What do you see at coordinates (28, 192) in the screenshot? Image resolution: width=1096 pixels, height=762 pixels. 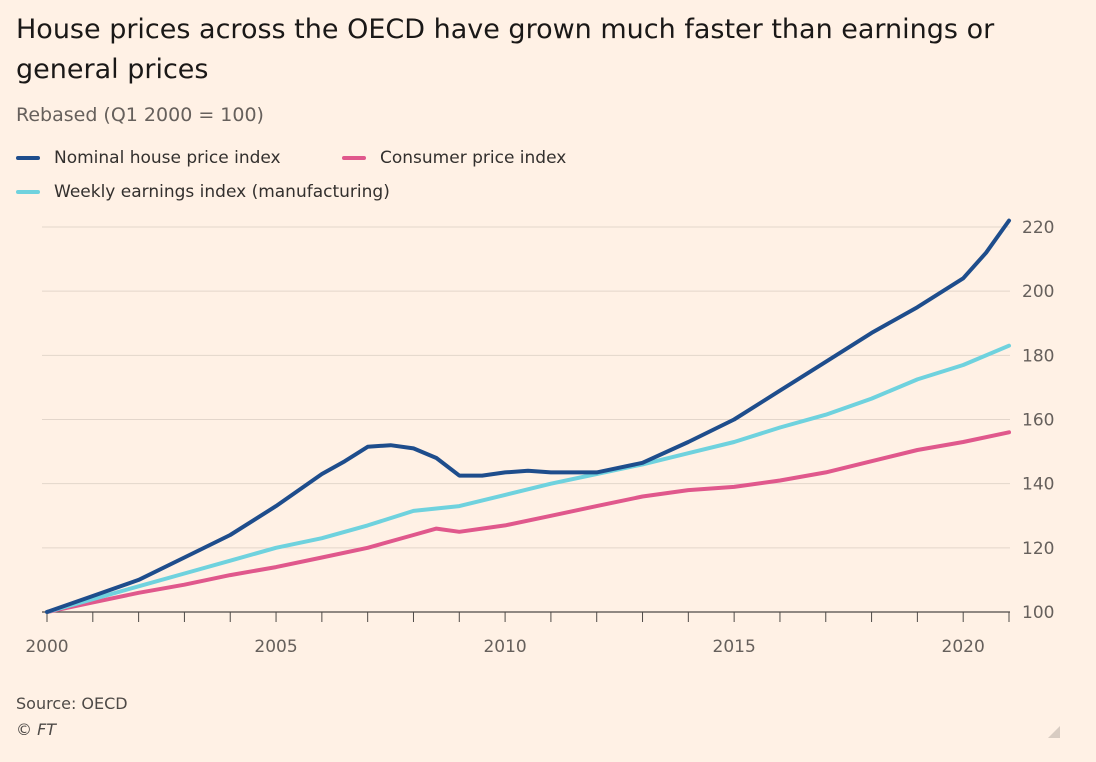 I see `legend-swatch-weekly-earnings` at bounding box center [28, 192].